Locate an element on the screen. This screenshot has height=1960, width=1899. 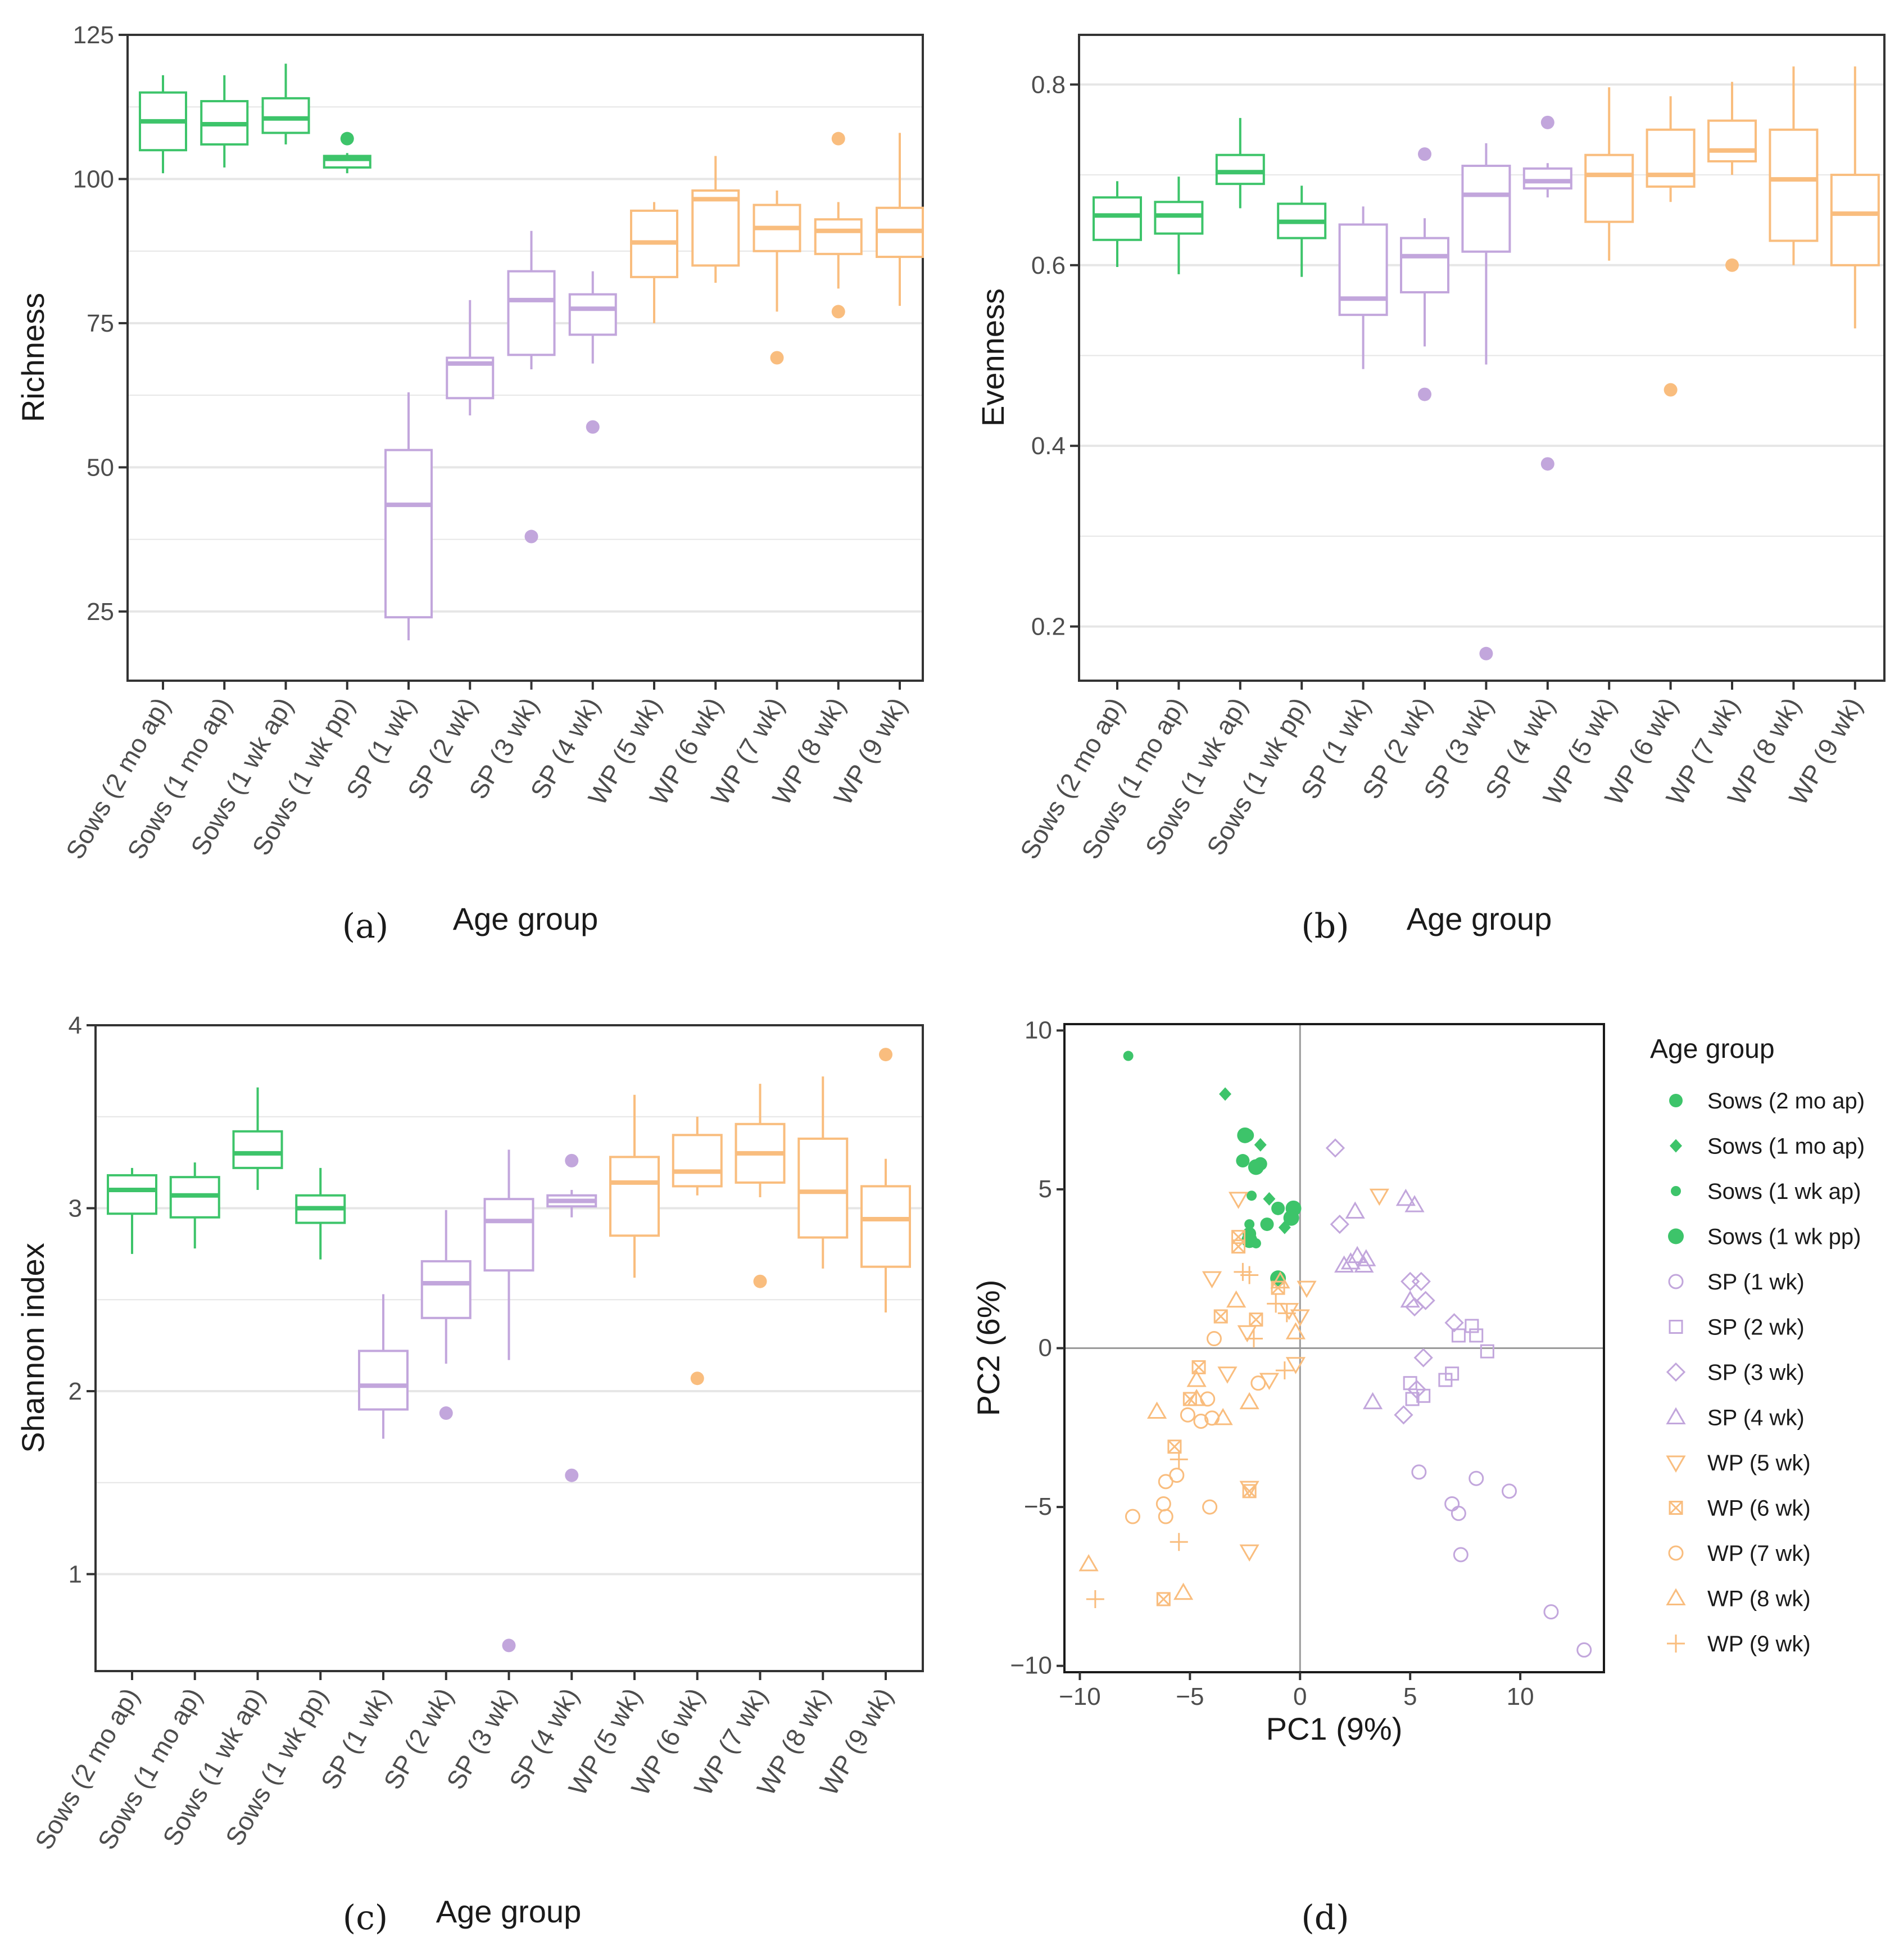
box-sows-1-wk-ap is located at coordinates (1240, 163).